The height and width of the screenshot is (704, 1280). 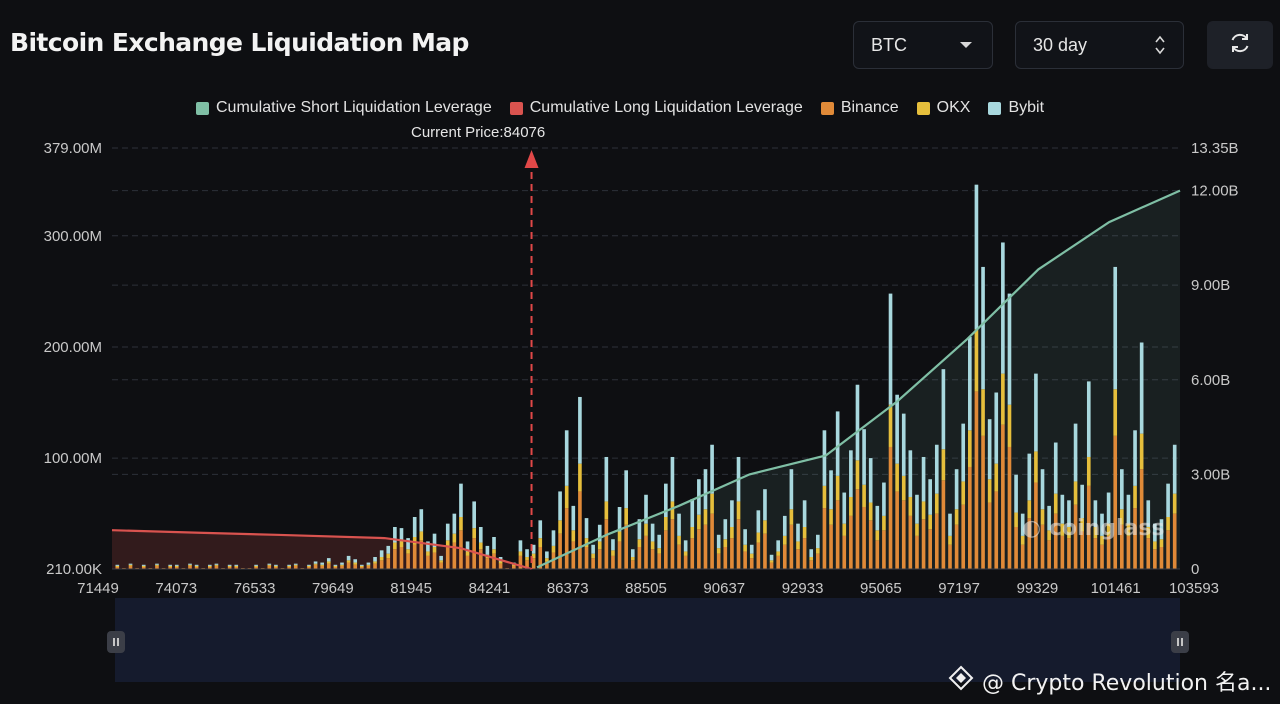 What do you see at coordinates (568, 588) in the screenshot?
I see `x-tick-label: 86373` at bounding box center [568, 588].